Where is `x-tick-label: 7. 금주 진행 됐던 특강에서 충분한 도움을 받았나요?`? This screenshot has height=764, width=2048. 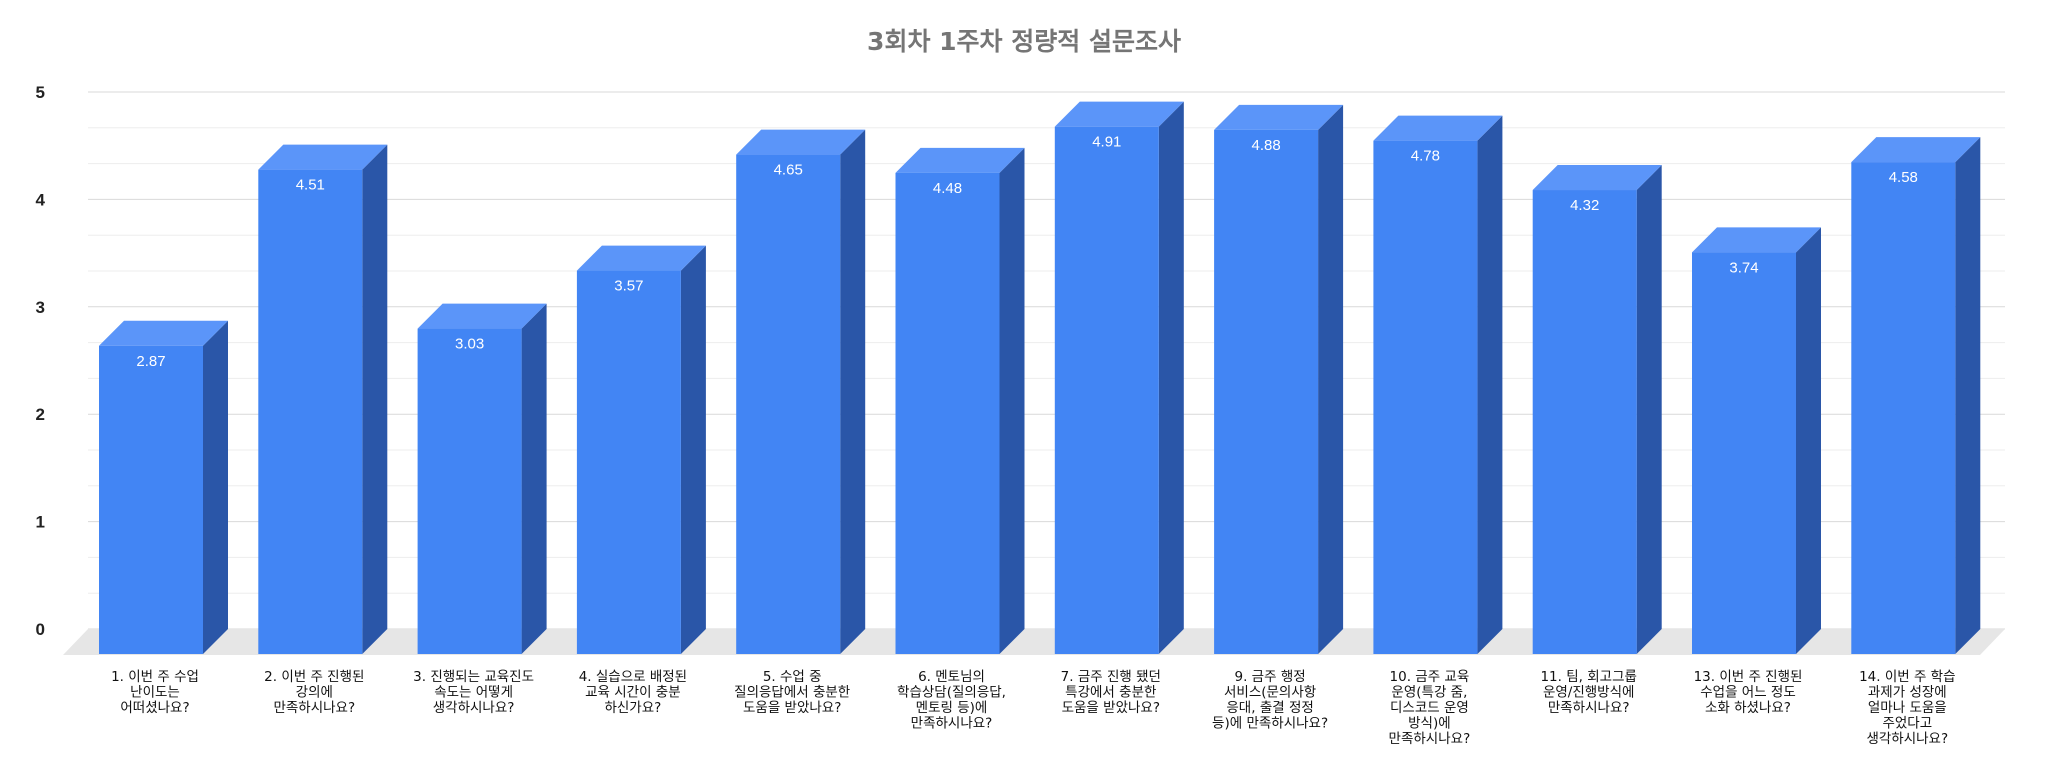 x-tick-label: 7. 금주 진행 됐던 특강에서 충분한 도움을 받았나요? is located at coordinates (1111, 692).